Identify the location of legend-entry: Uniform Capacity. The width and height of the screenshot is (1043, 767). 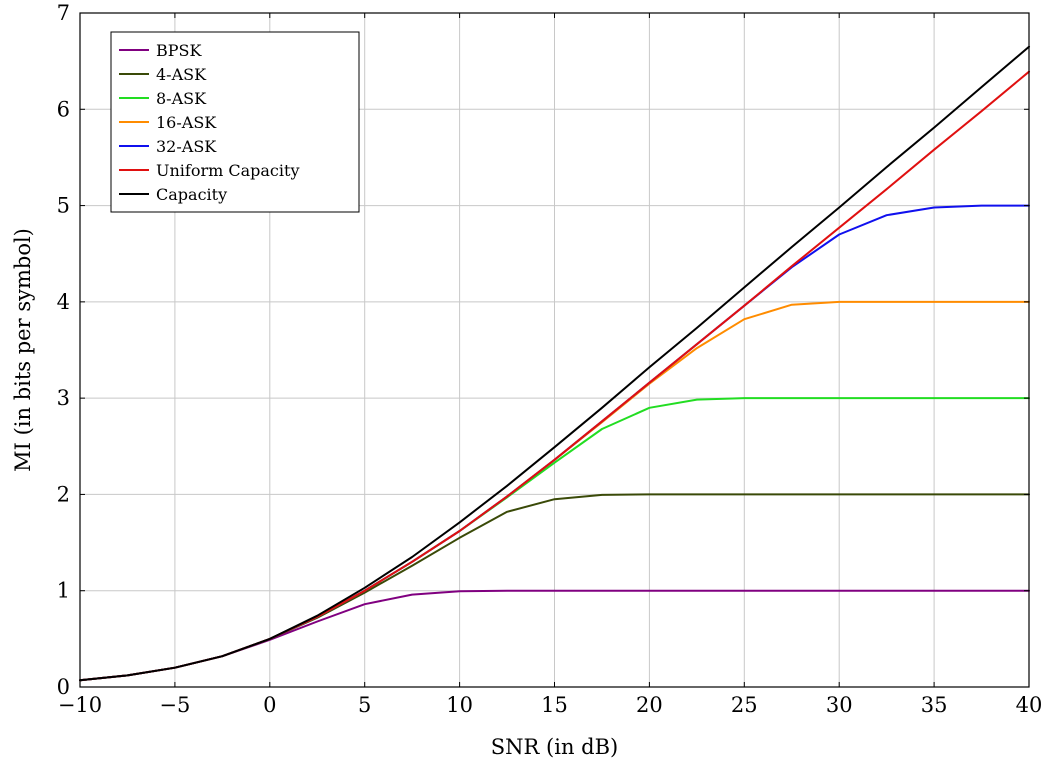
(209, 170).